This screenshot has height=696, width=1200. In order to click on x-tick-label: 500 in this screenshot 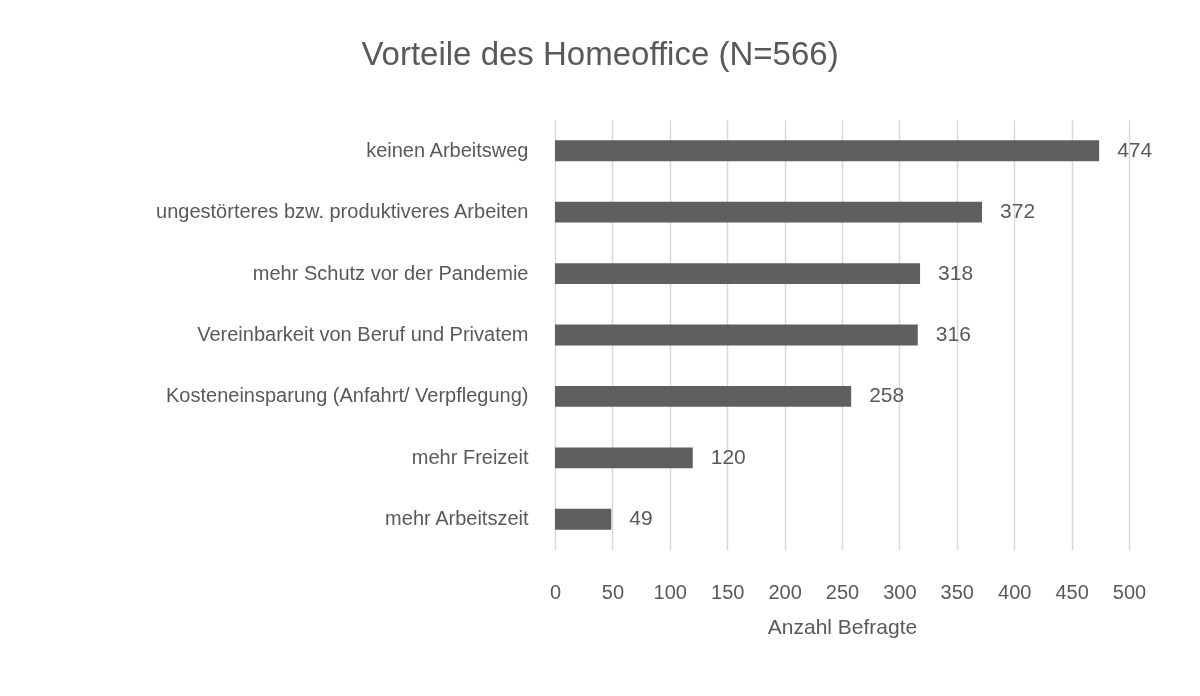, I will do `click(1129, 591)`.